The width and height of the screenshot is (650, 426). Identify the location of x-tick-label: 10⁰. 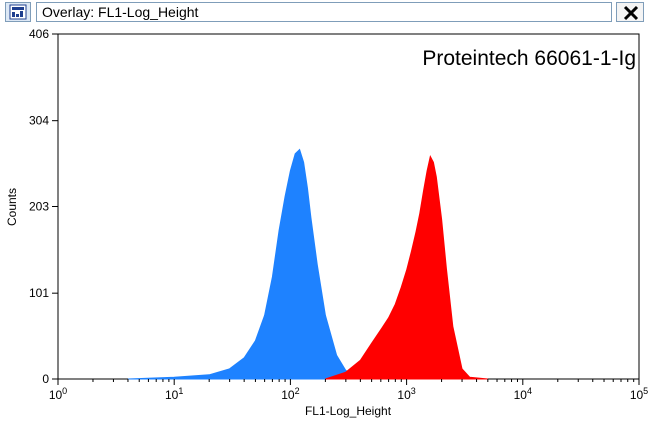
(58, 394).